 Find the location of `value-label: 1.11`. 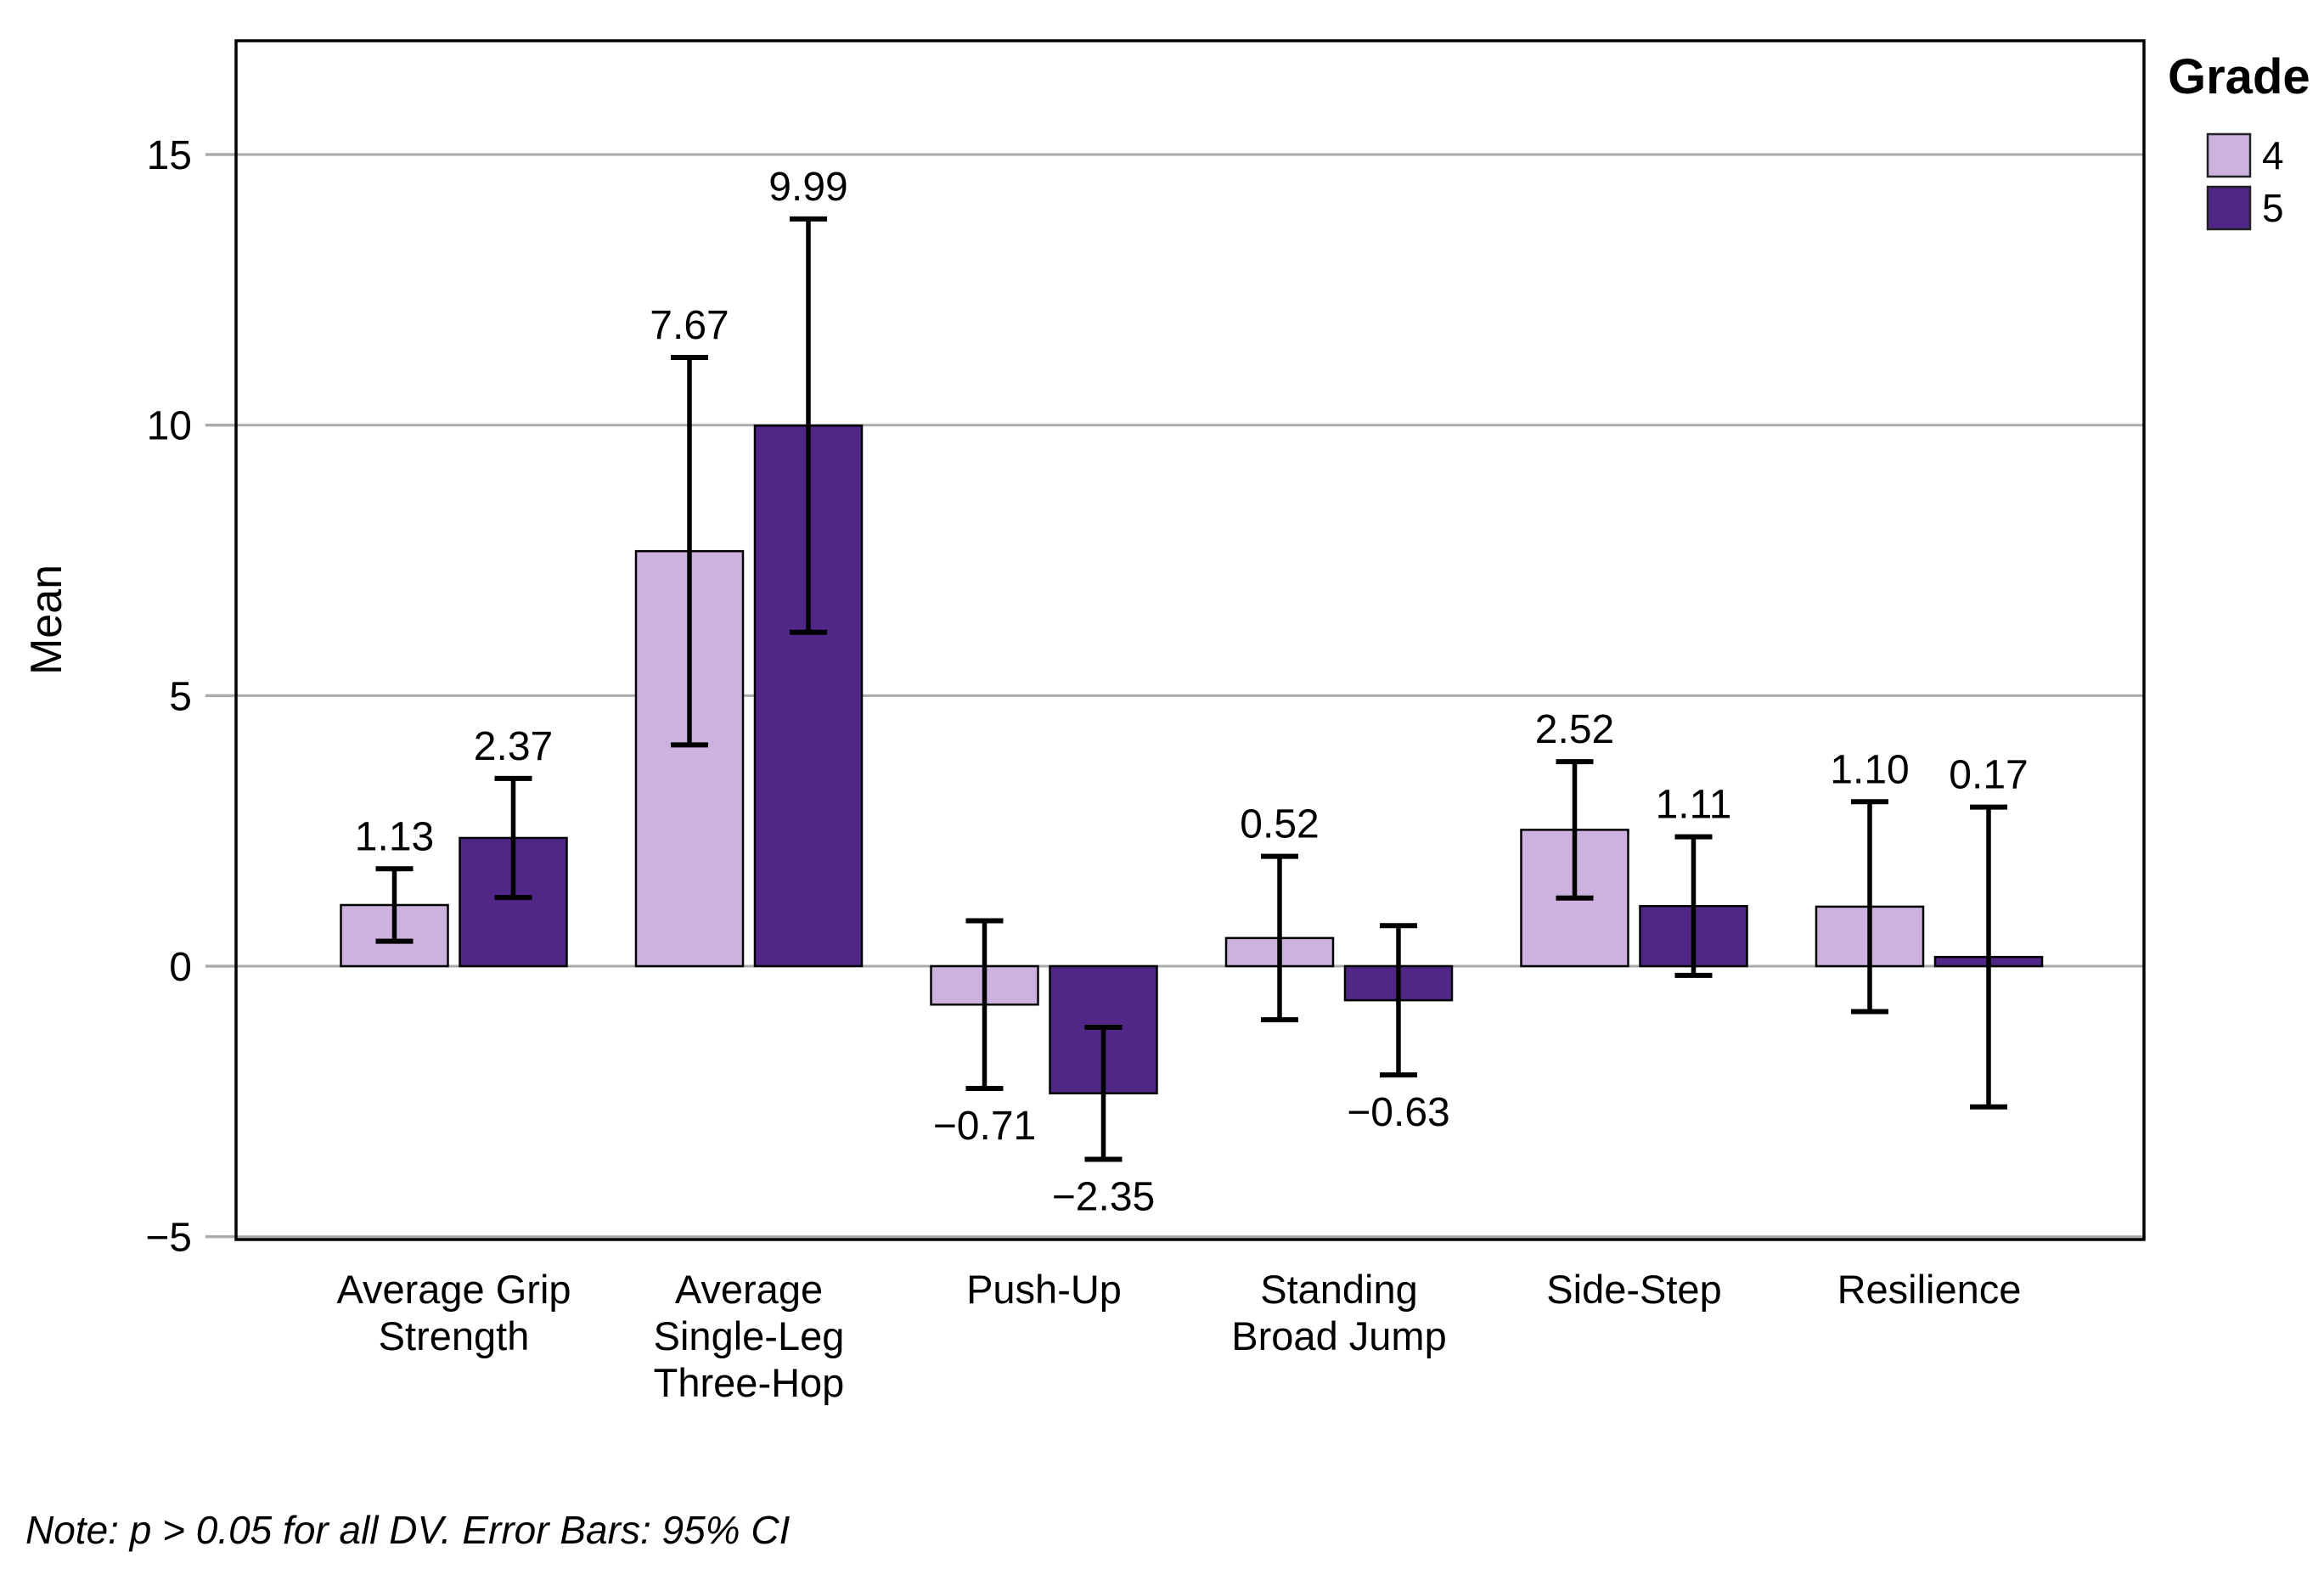

value-label: 1.11 is located at coordinates (1694, 805).